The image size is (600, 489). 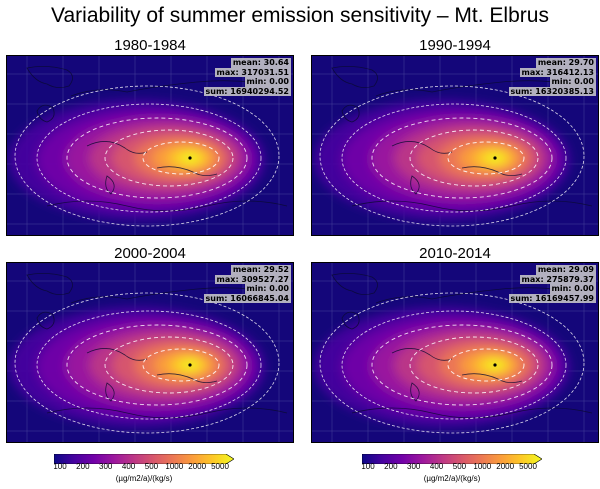 I want to click on colorbar-ticks-left: 100 200 300 400 500 1000 2000 5000, so click(x=143, y=467).